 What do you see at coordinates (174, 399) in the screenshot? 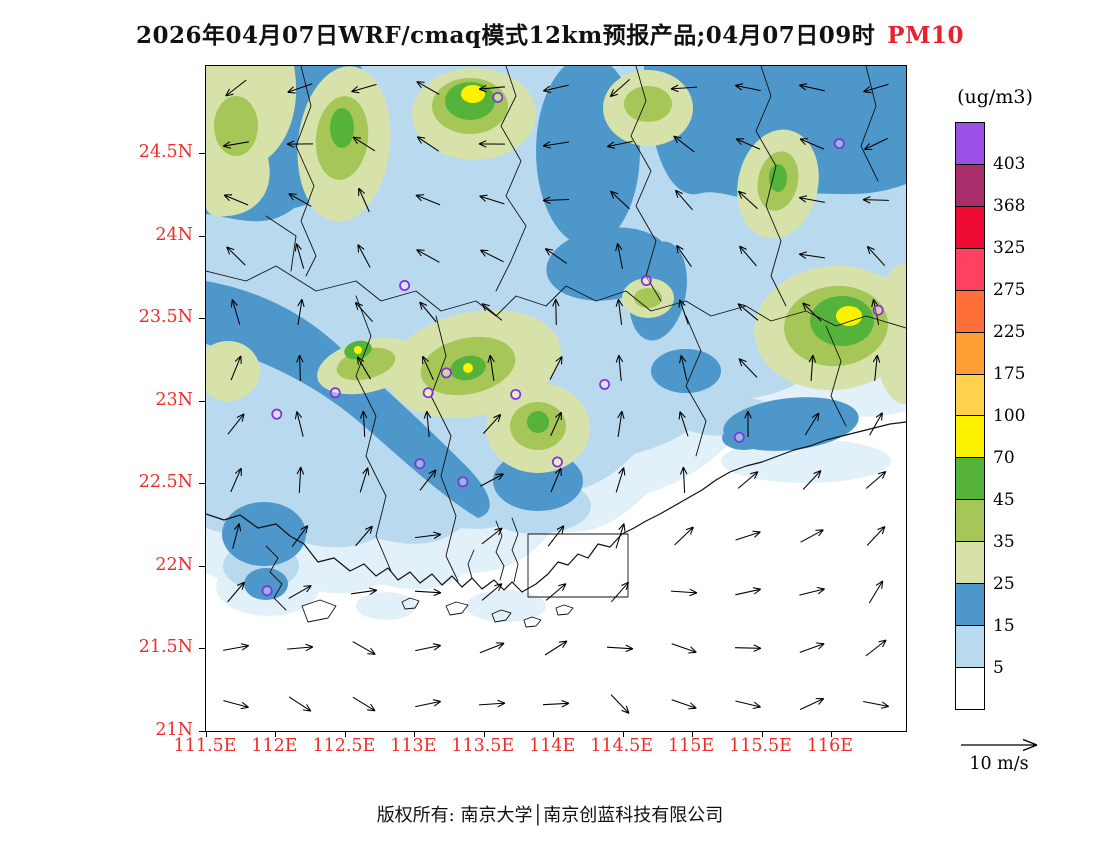
I see `y-tick-label: 23N` at bounding box center [174, 399].